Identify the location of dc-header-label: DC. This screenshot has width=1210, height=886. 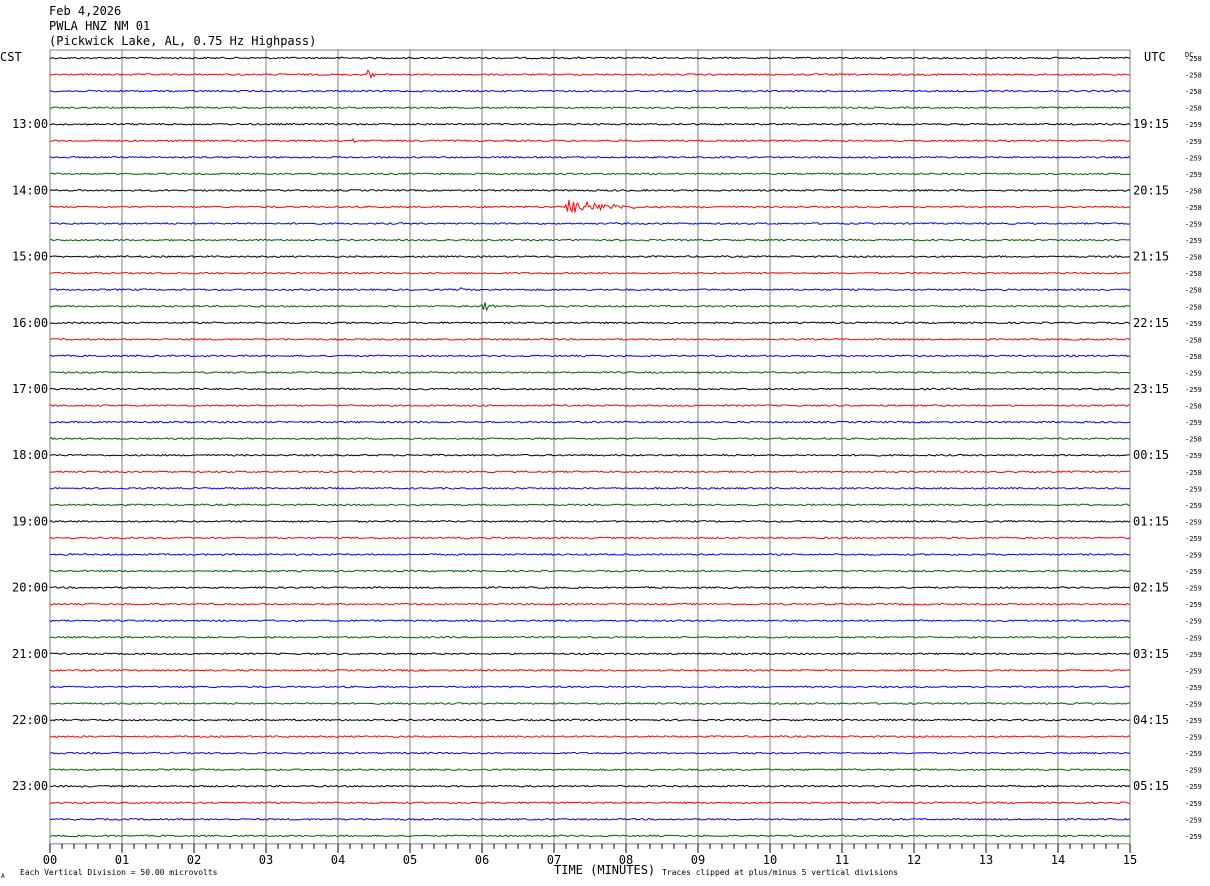
(1189, 55).